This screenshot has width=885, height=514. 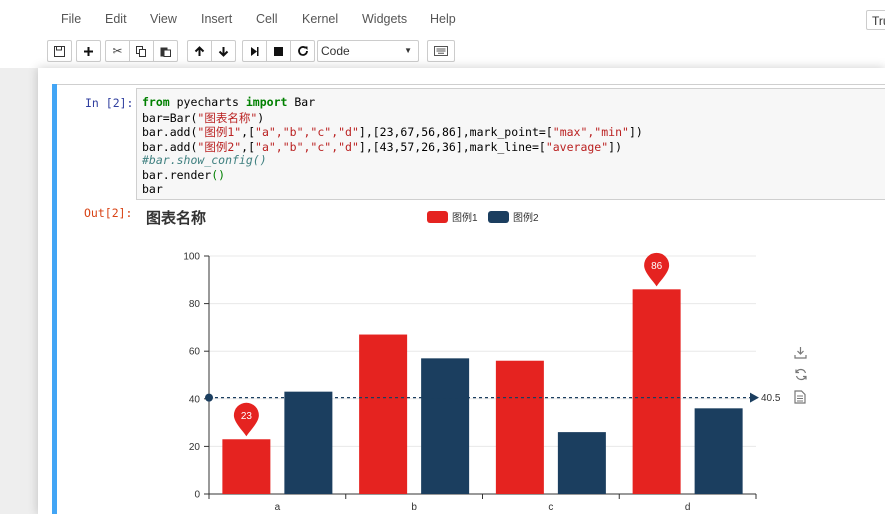 What do you see at coordinates (455, 132) in the screenshot?
I see `code-text: ],[23,67,56,86],mark_point=[` at bounding box center [455, 132].